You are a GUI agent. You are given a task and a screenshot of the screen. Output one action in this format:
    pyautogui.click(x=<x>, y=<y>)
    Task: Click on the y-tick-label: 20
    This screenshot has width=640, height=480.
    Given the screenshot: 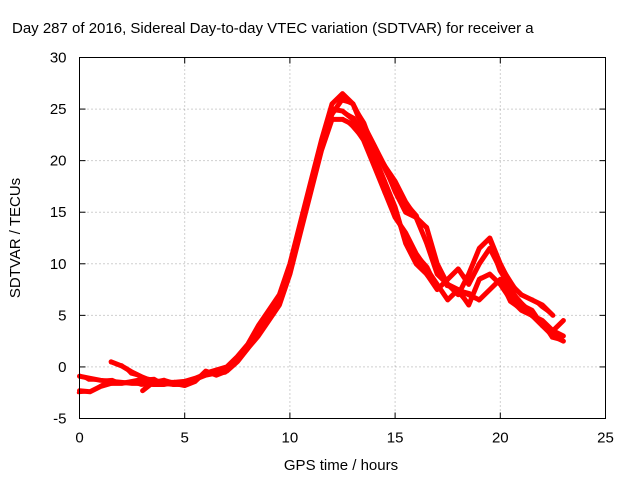 What is the action you would take?
    pyautogui.click(x=58, y=161)
    